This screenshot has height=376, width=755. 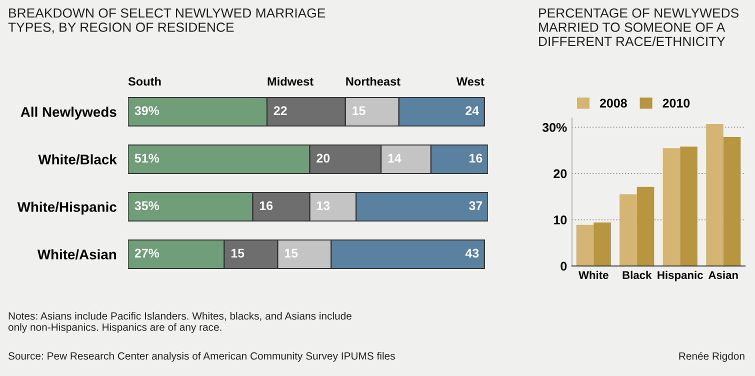 What do you see at coordinates (560, 220) in the screenshot?
I see `y-tick-label: 10` at bounding box center [560, 220].